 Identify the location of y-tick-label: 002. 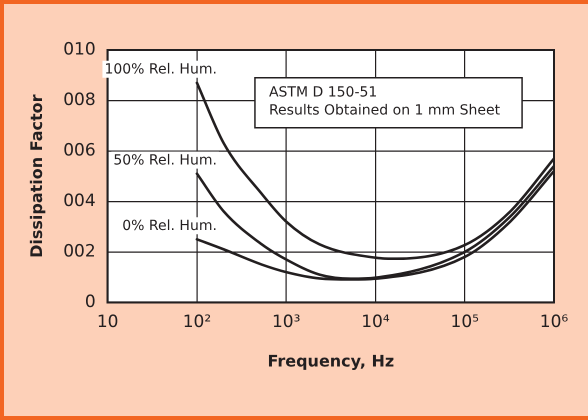
(79, 251).